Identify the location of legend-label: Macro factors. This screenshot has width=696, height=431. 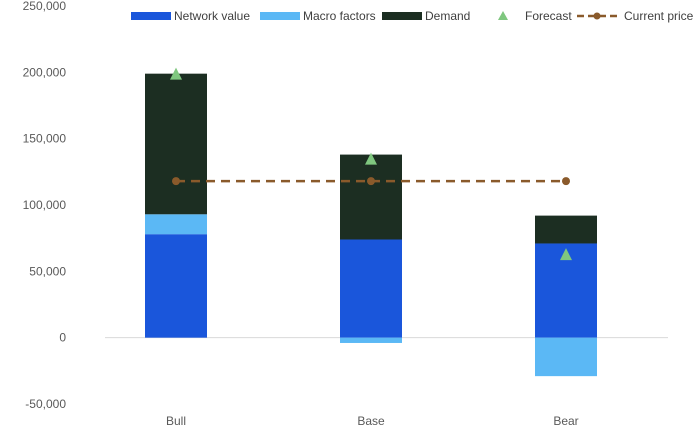
(339, 16).